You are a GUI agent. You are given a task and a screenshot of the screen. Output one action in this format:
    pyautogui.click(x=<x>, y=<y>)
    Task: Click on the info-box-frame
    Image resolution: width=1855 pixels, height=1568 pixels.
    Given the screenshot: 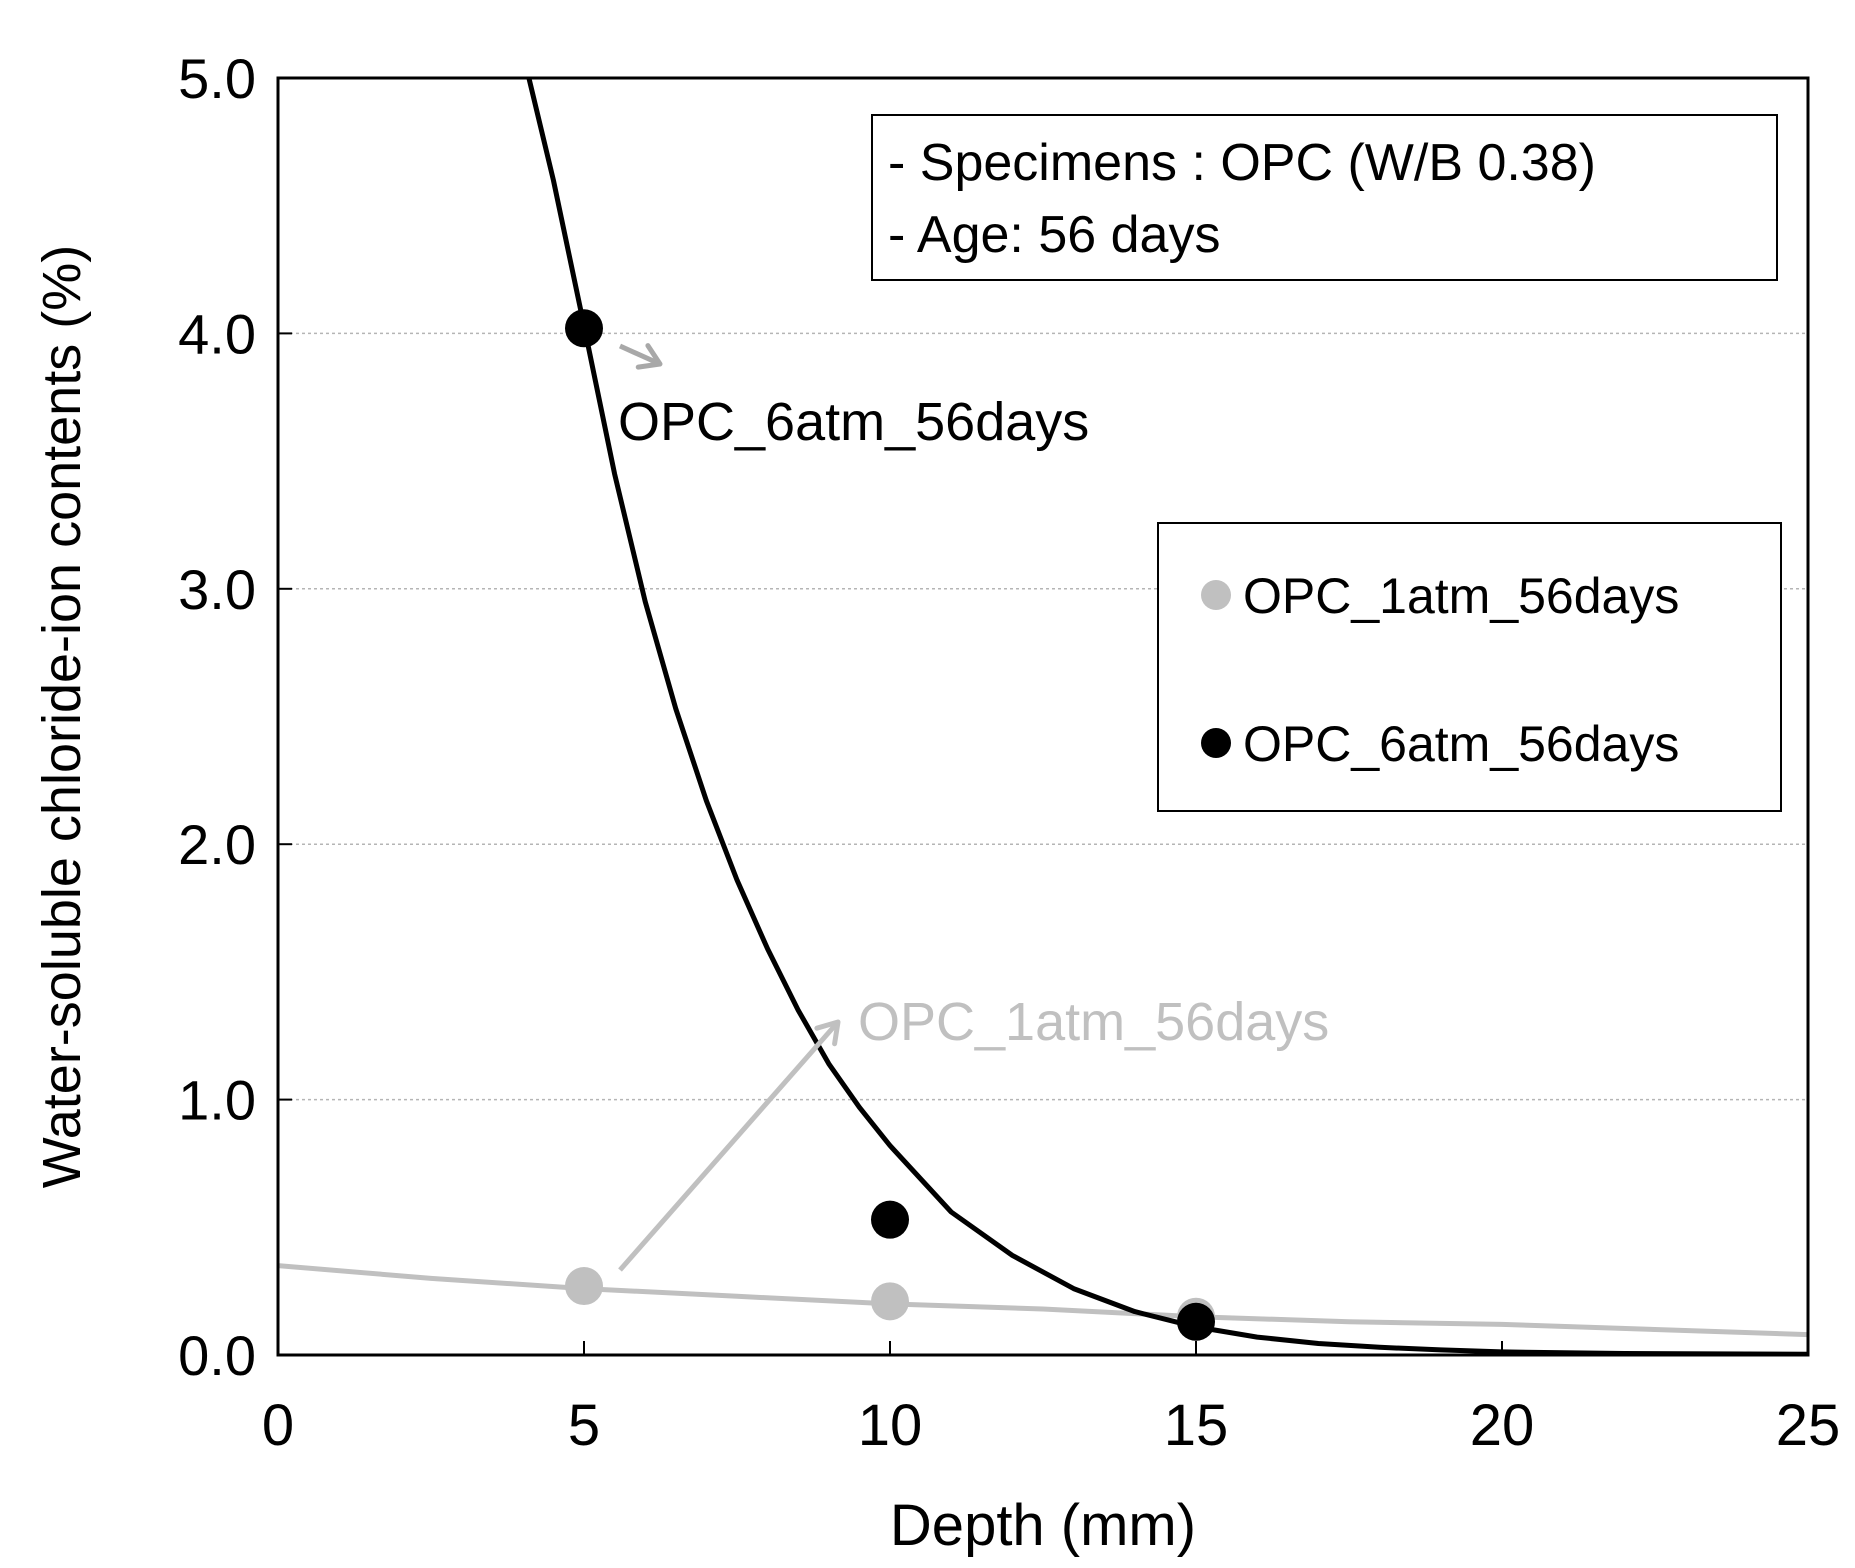 What is the action you would take?
    pyautogui.click(x=1324, y=197)
    